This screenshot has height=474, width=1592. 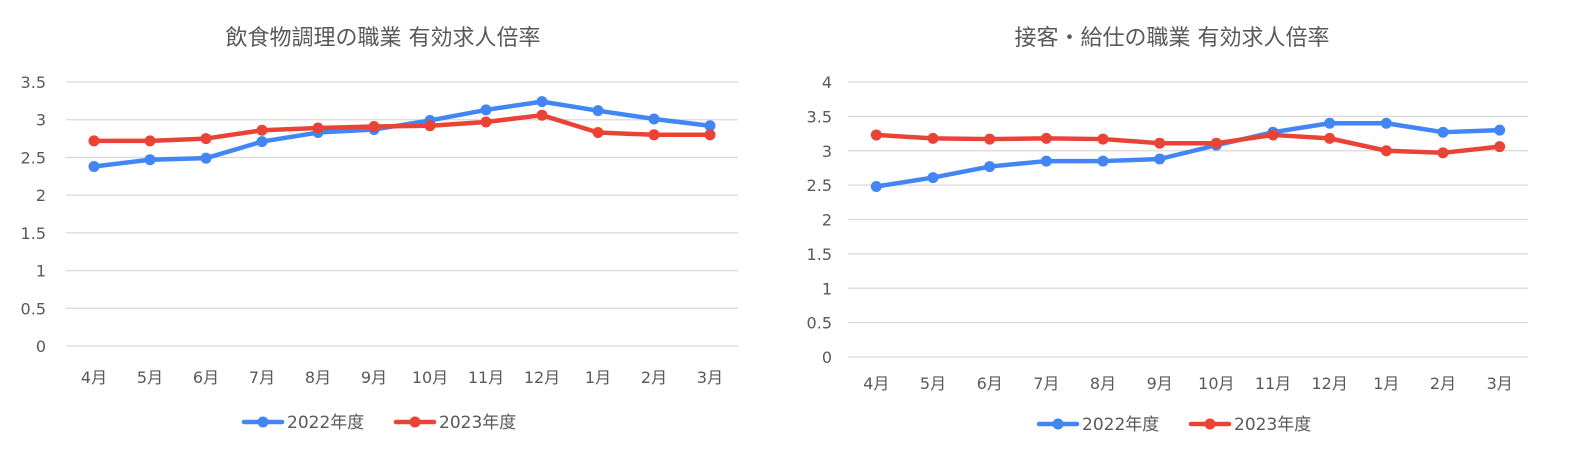 I want to click on legend-label: 2023年度, so click(x=1272, y=425).